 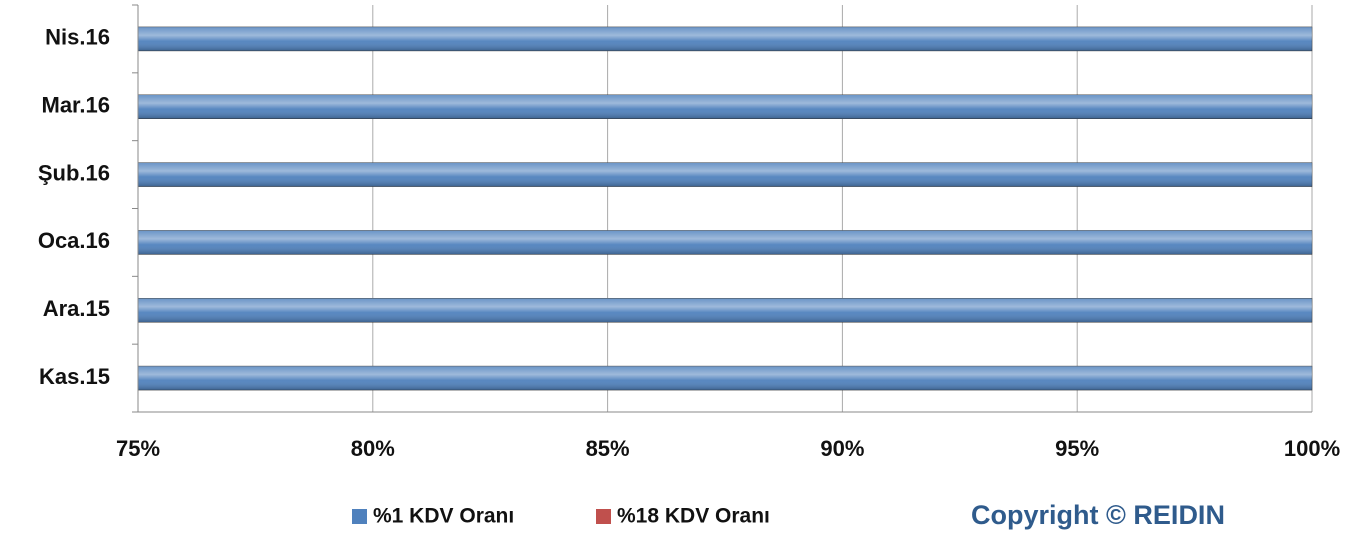 I want to click on y-tick-label: Oca.16, so click(x=74, y=240).